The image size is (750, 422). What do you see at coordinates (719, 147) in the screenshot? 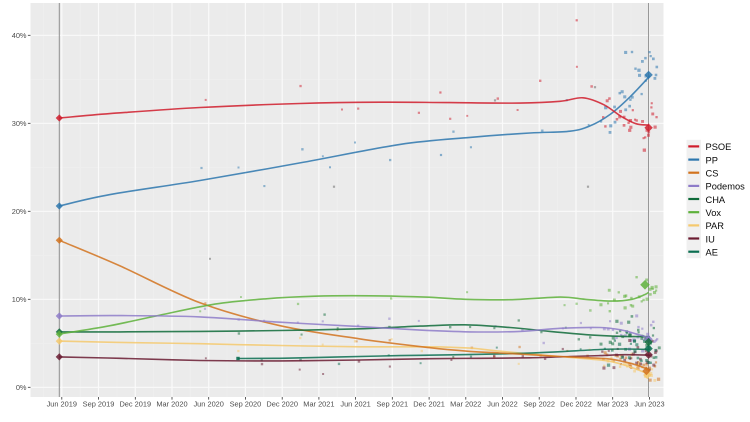
I see `svg-text: PSOE` at bounding box center [719, 147].